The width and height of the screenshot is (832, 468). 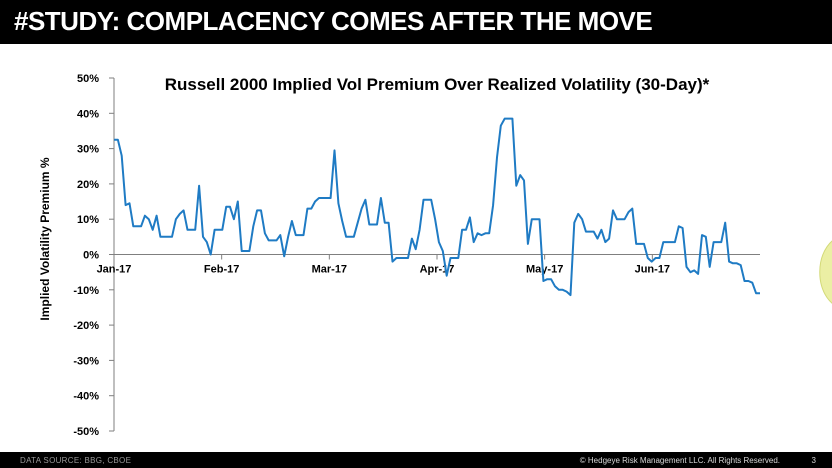 I want to click on x-tick-label: Jun-17, so click(x=652, y=270).